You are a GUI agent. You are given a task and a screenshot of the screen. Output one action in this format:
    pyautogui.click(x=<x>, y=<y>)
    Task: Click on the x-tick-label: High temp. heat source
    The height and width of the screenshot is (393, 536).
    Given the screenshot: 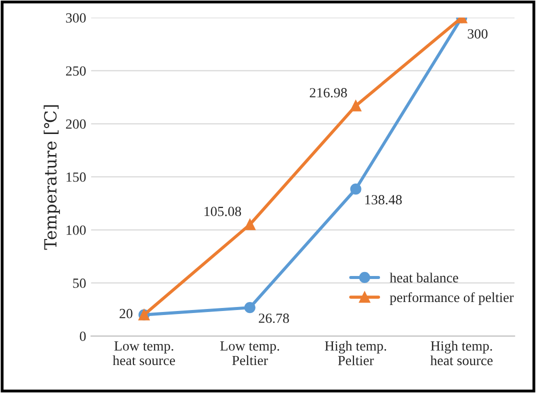 What is the action you would take?
    pyautogui.click(x=461, y=353)
    